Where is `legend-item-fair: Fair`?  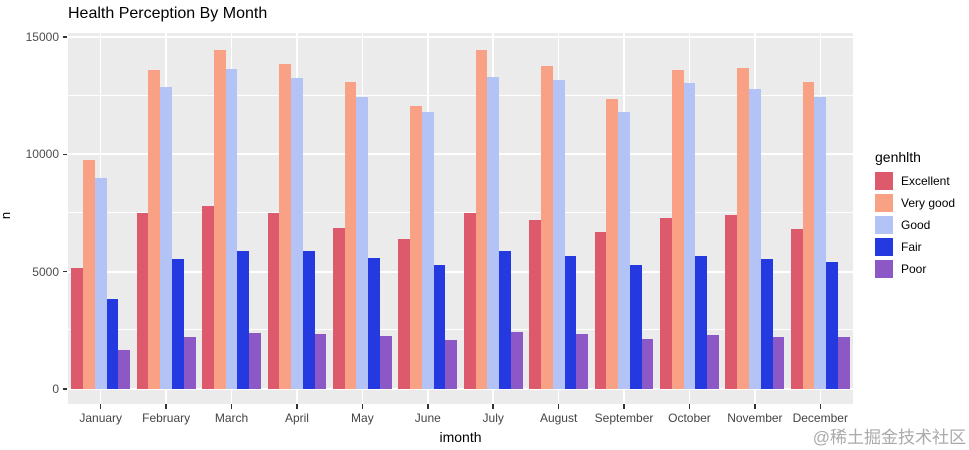 legend-item-fair: Fair is located at coordinates (915, 247).